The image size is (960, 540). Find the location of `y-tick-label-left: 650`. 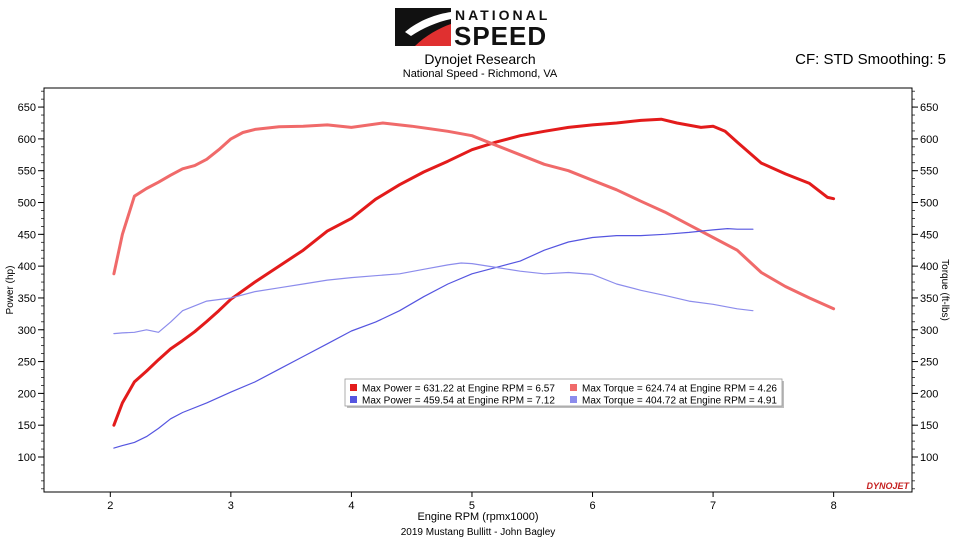

y-tick-label-left: 650 is located at coordinates (27, 108).